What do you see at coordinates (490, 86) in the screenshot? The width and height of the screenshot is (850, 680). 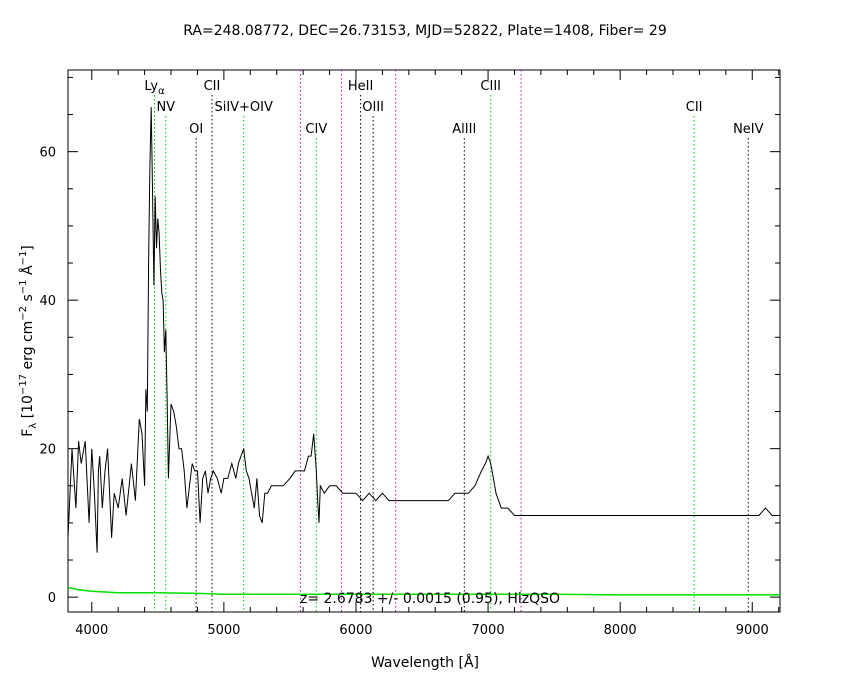 I see `line-label: CIII` at bounding box center [490, 86].